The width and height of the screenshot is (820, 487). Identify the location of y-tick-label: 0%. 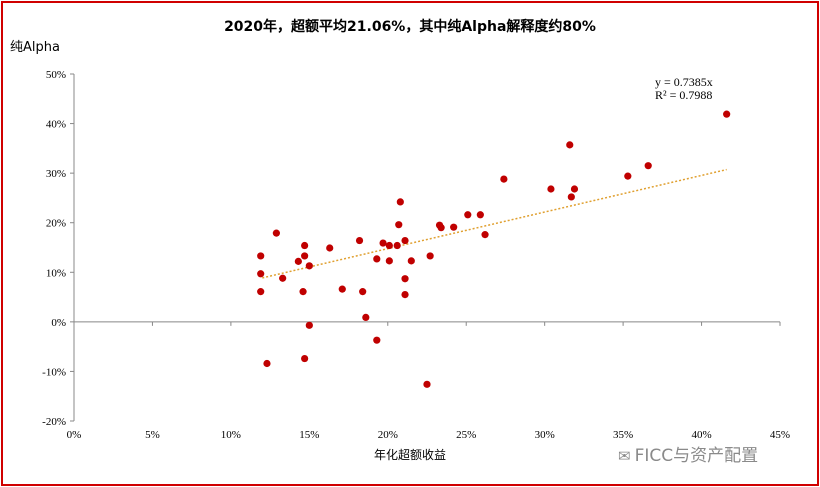
(58, 323).